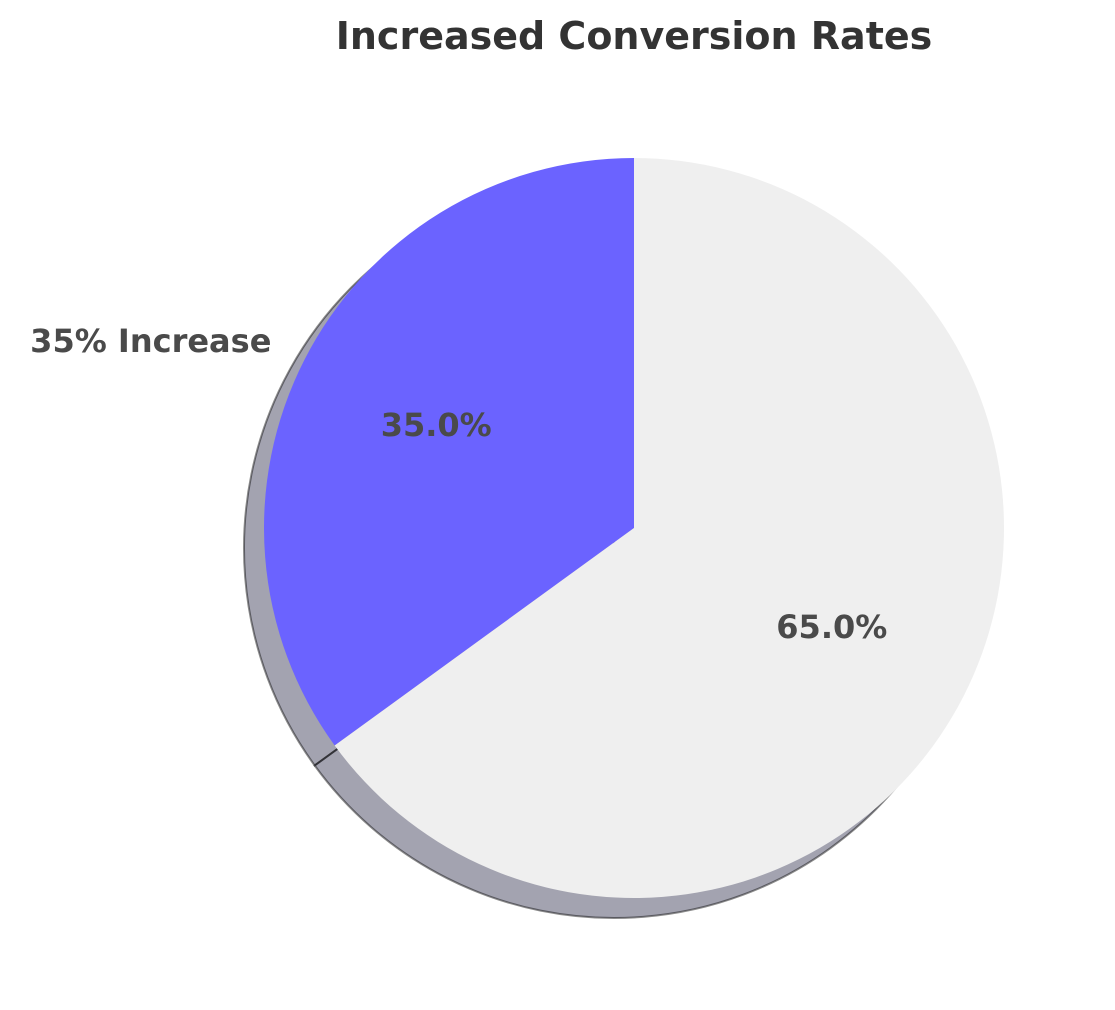  Describe the element at coordinates (634, 36) in the screenshot. I see `chart-title: Increased Conversion Rates` at that location.